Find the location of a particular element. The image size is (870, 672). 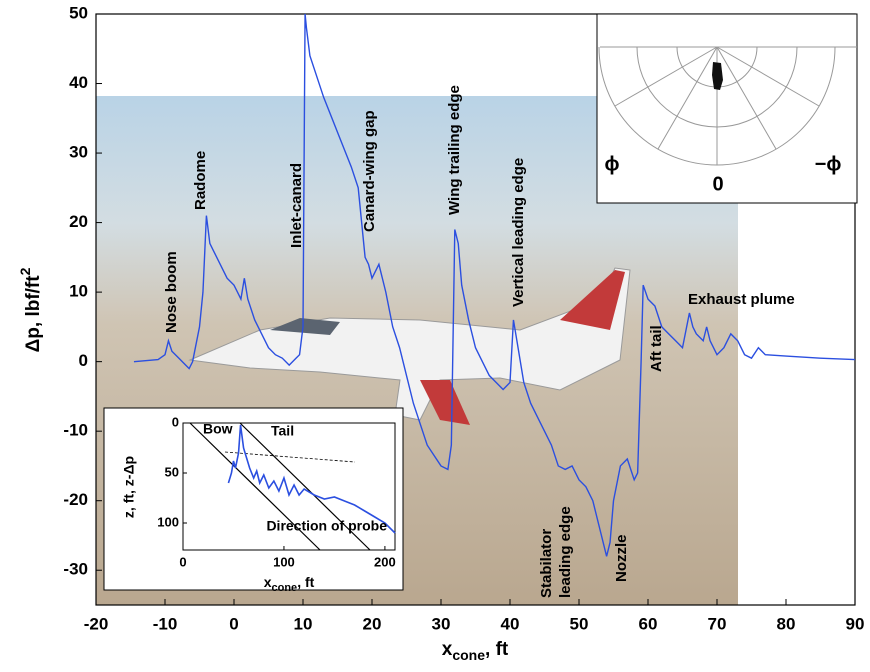

data-line is located at coordinates (311, 479).